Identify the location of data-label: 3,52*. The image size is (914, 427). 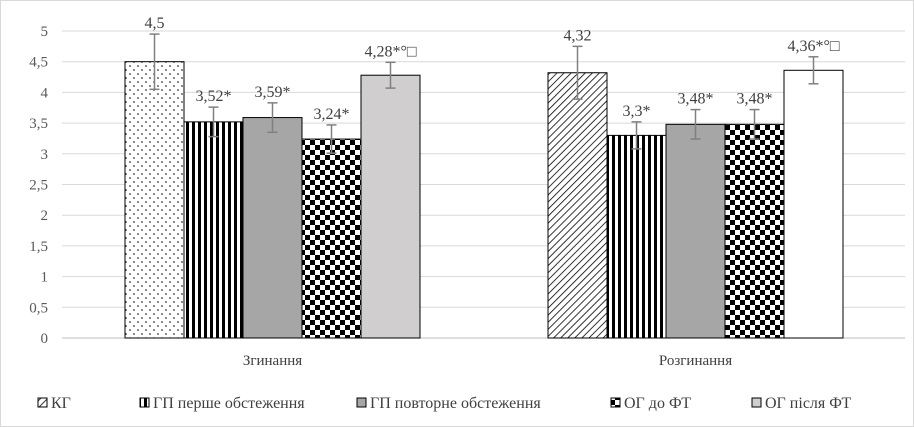
(214, 96).